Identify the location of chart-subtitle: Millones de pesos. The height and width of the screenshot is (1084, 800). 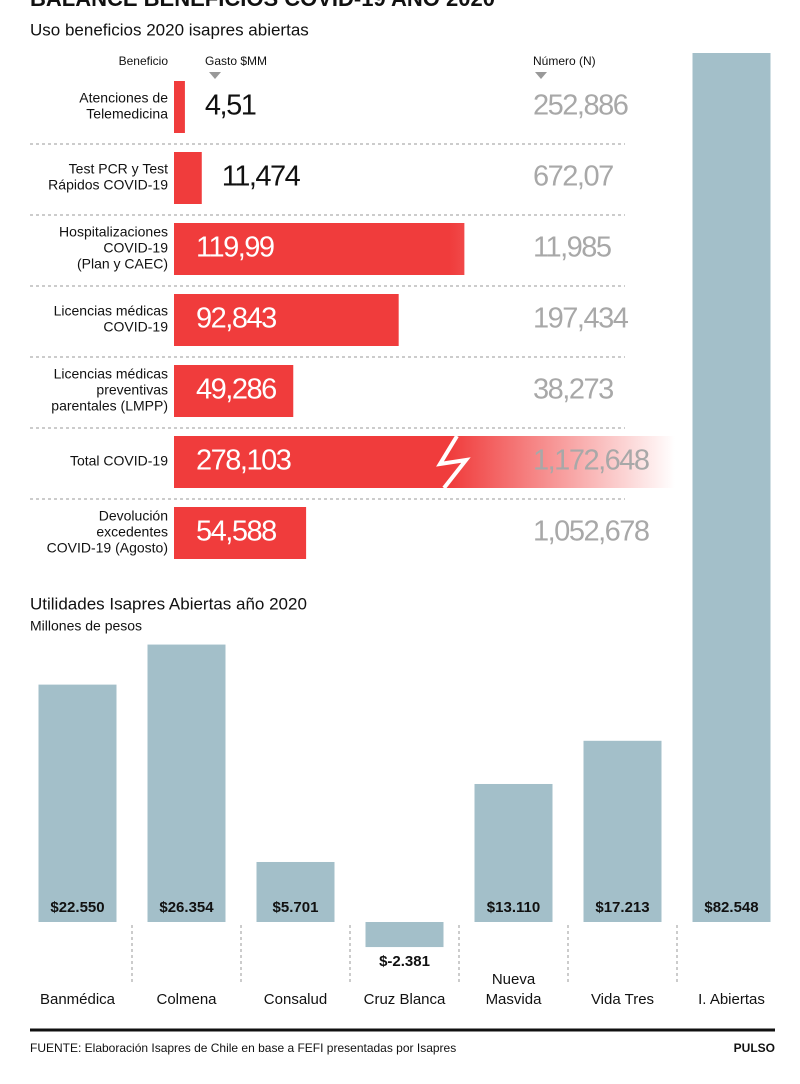
(86, 626).